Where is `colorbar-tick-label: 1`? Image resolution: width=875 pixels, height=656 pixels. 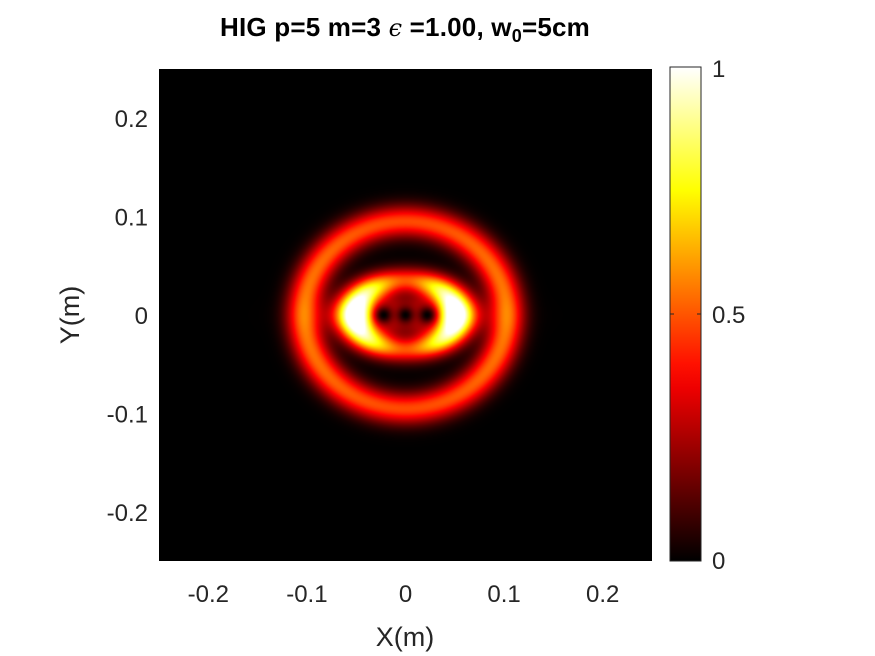 colorbar-tick-label: 1 is located at coordinates (718, 69).